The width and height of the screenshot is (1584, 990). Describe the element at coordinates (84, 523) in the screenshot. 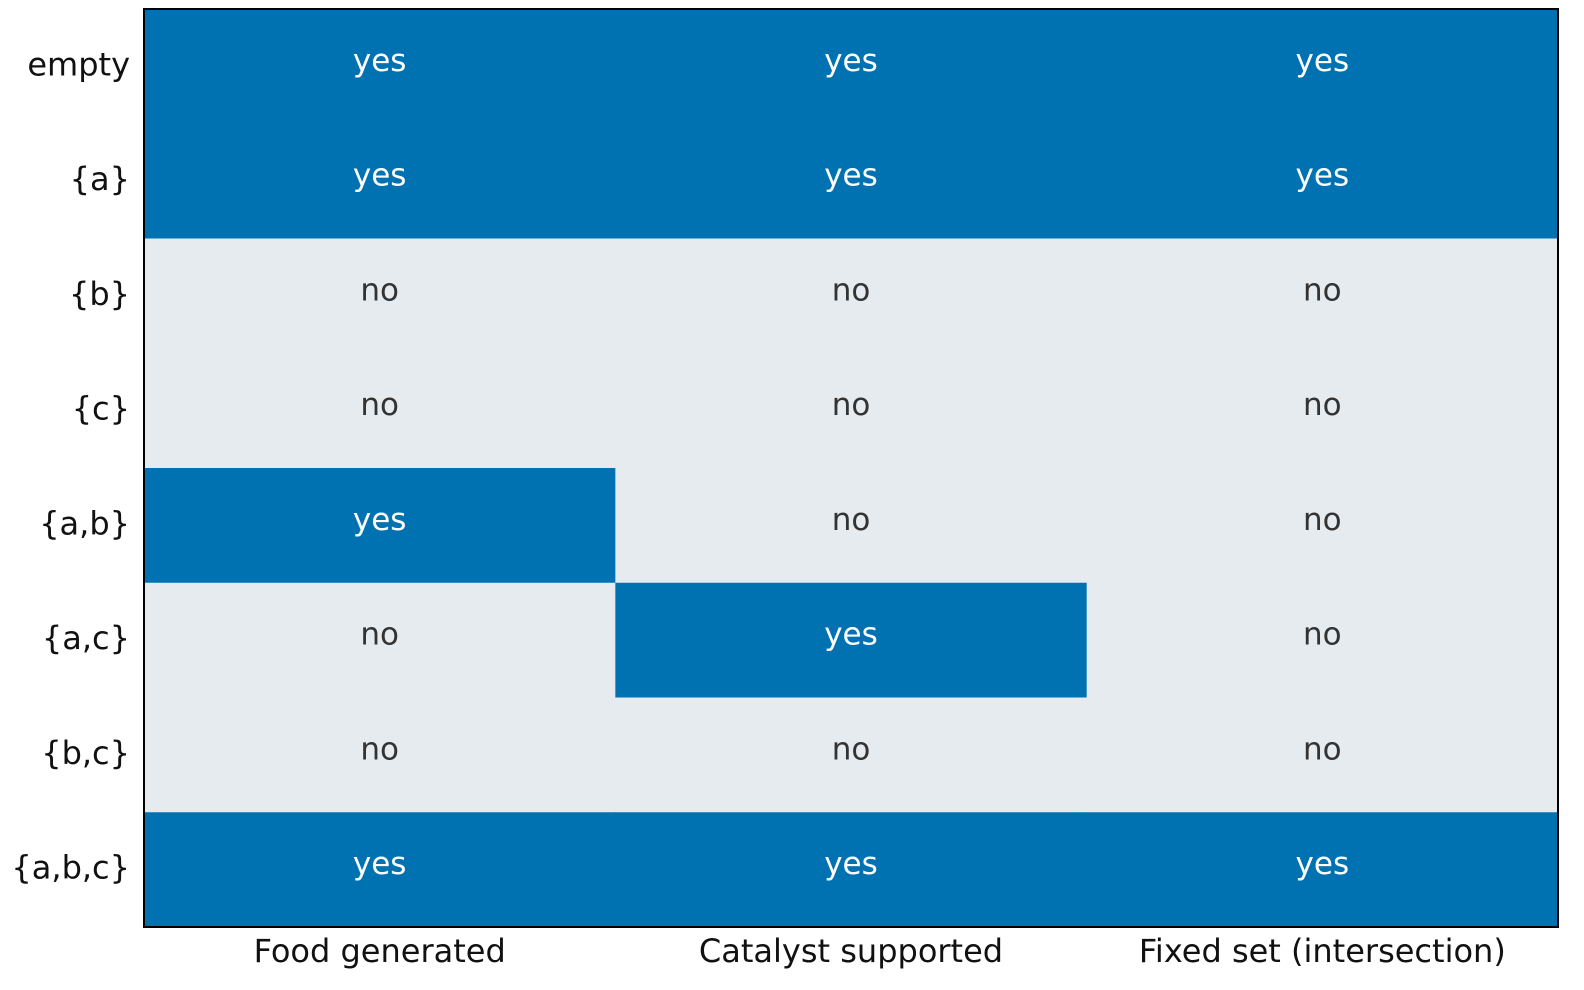

I see `row-label: {a,b}` at that location.